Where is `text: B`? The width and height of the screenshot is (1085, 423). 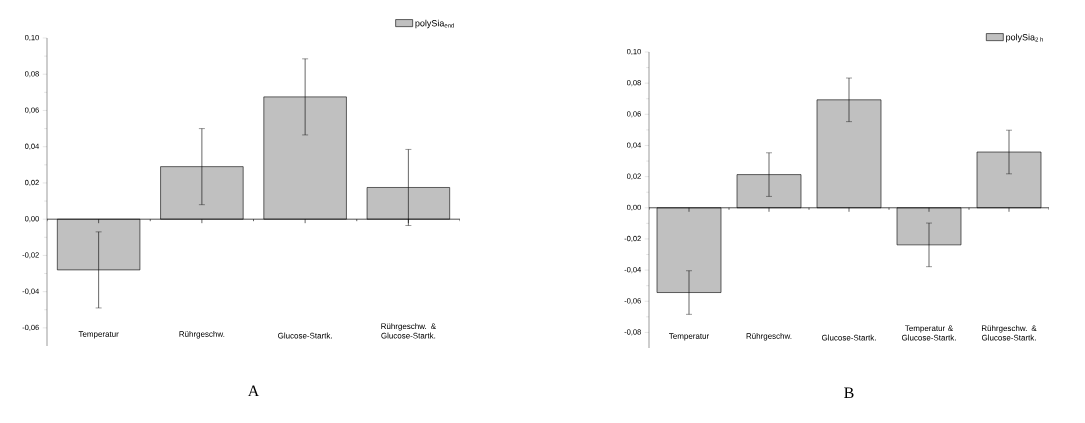
text: B is located at coordinates (849, 393).